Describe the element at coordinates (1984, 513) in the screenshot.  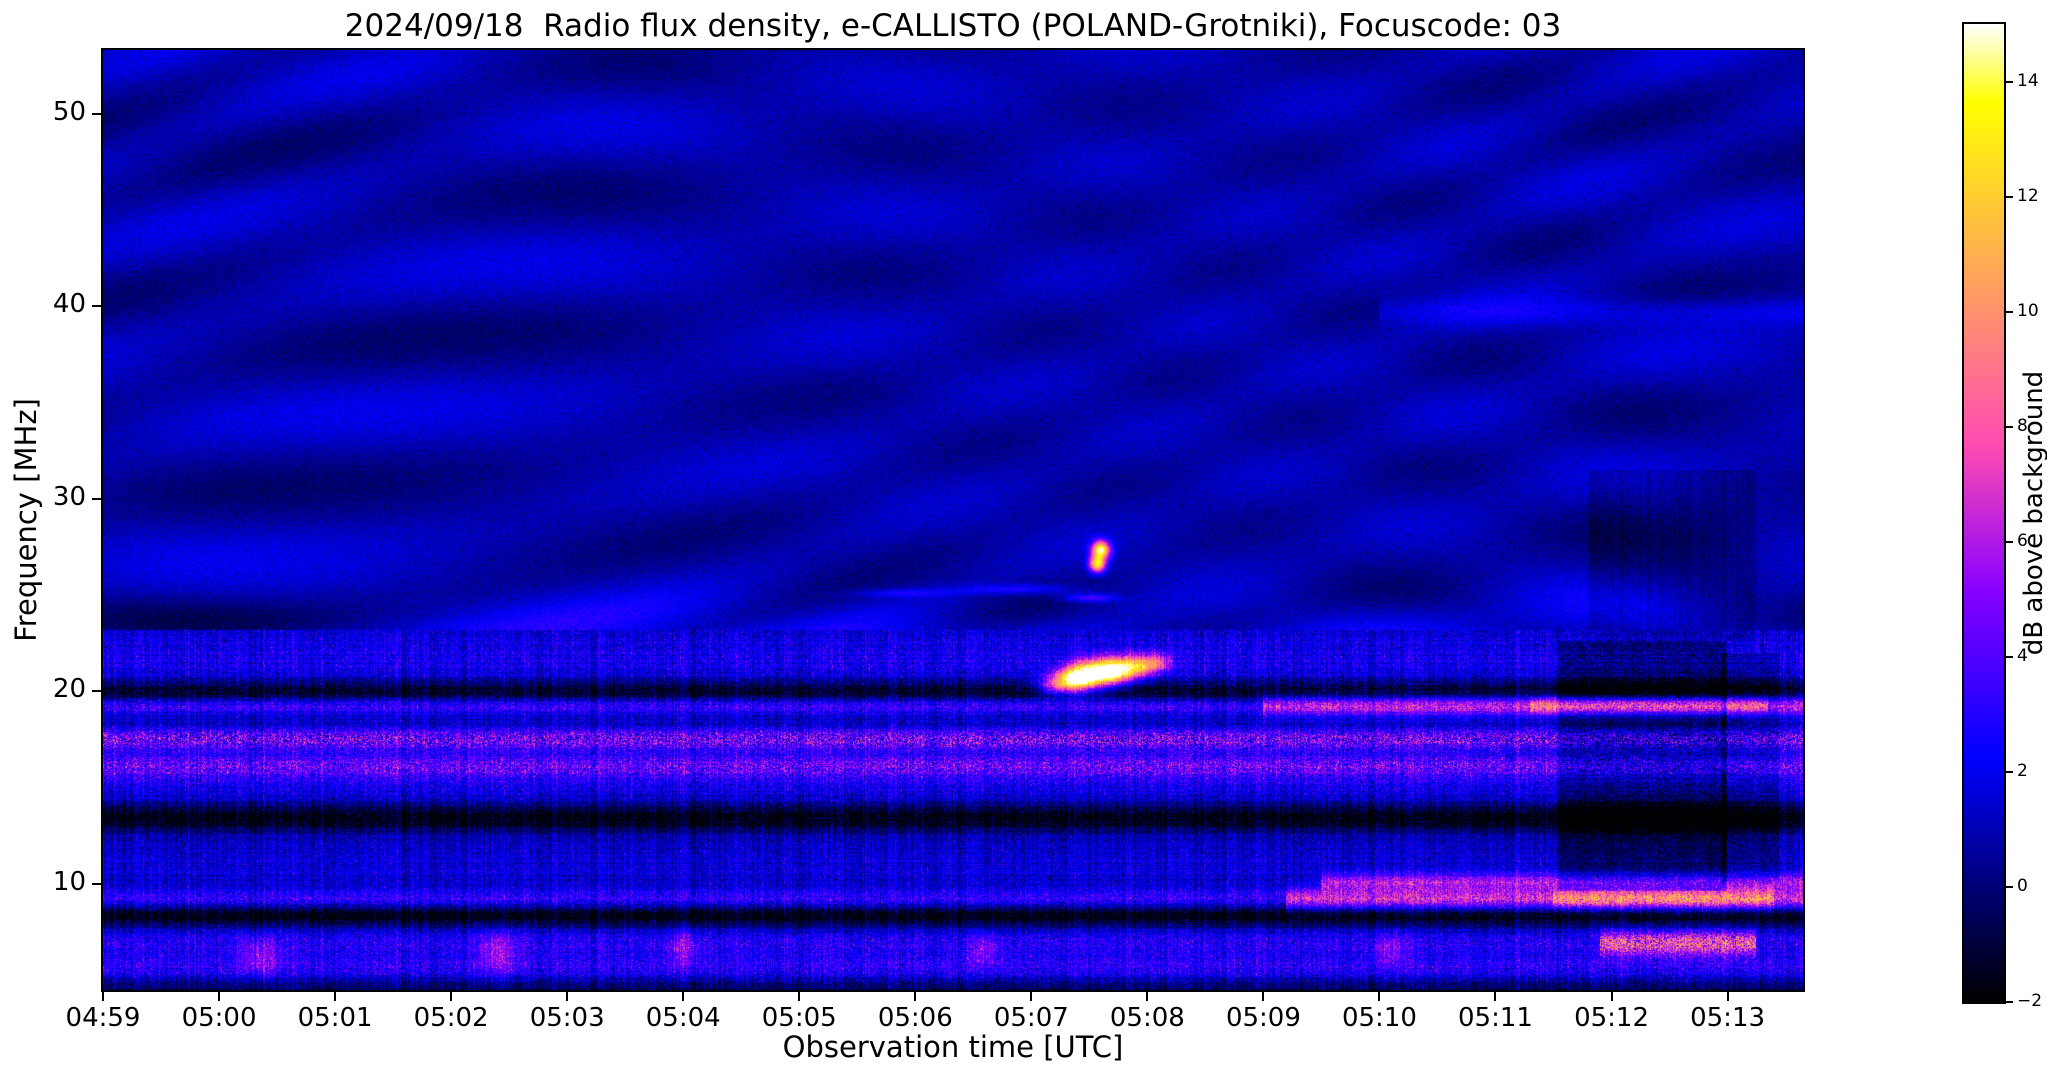
I see `colorbar-gradient` at that location.